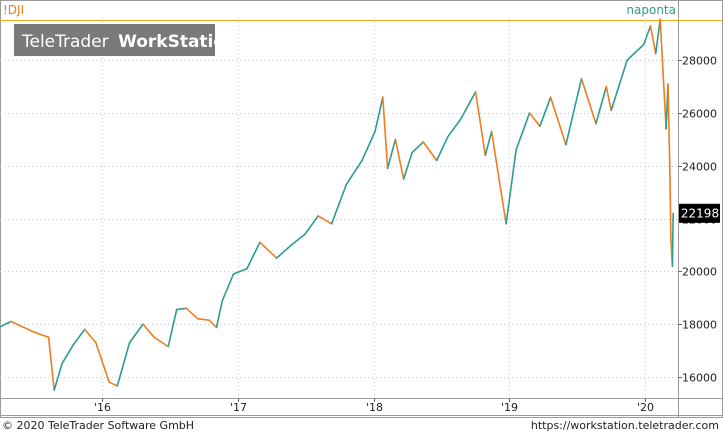  Describe the element at coordinates (651, 10) in the screenshot. I see `period-label: naponta` at that location.